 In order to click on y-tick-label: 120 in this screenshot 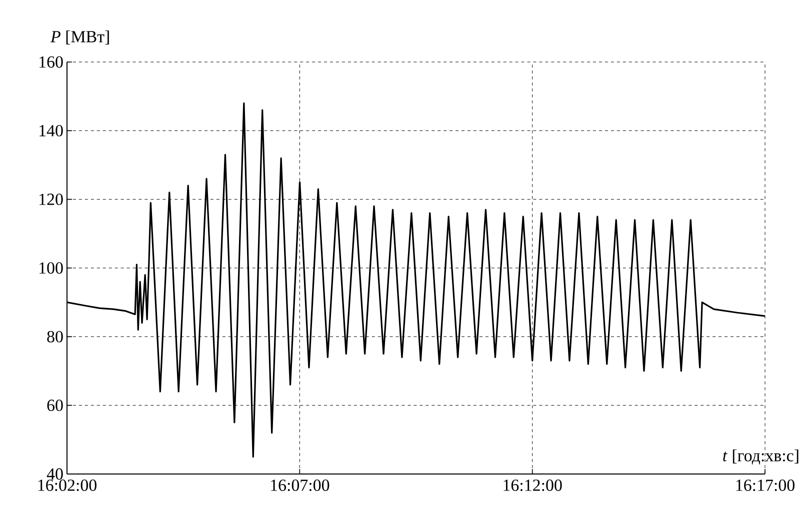, I will do `click(51, 200)`.